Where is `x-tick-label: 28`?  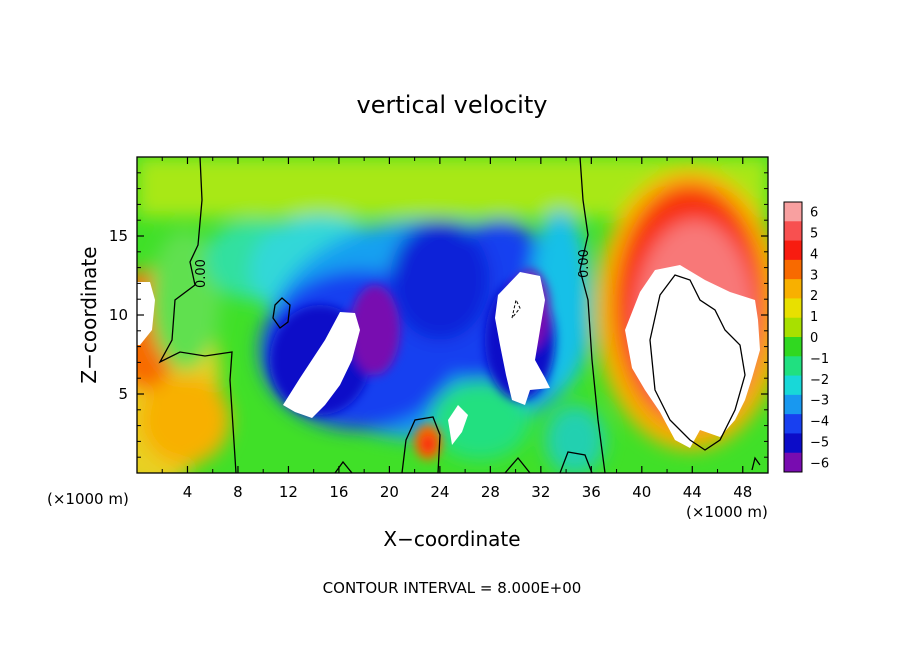
x-tick-label: 28 is located at coordinates (490, 492).